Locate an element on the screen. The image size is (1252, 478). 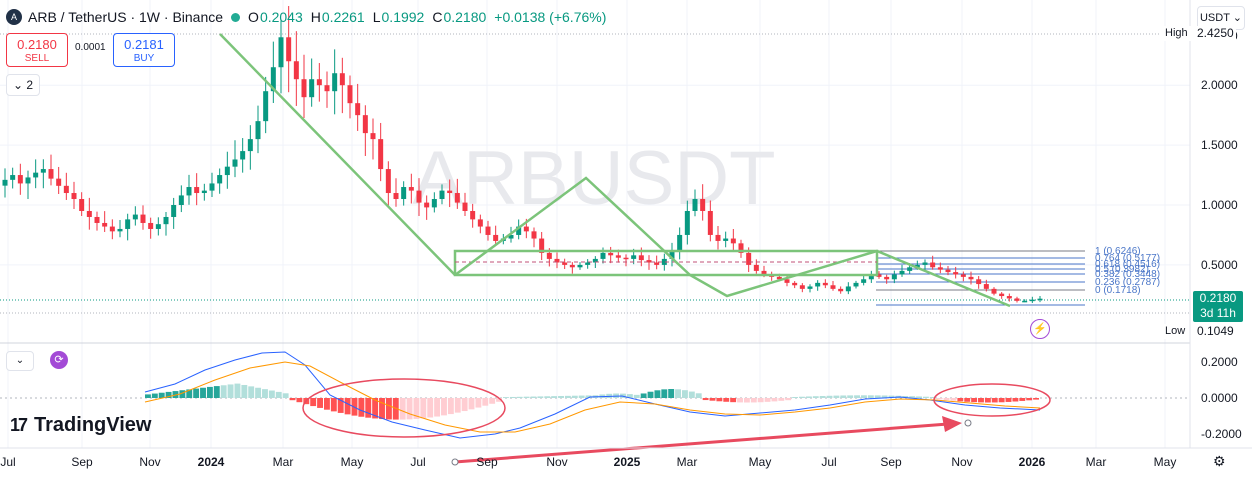
lightning-icon: ⚡ is located at coordinates (1040, 329).